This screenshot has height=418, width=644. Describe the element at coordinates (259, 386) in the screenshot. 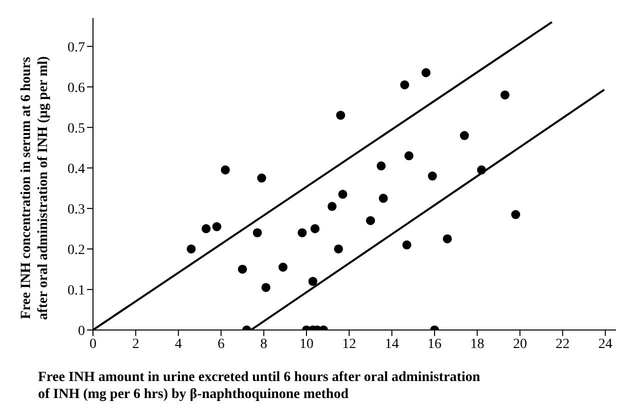

I see `x-axis-title: Free INH amount in urine excreted until 6 hours after oral administration of INH (mg per 6 hrs) by β-naphthoquinone method` at that location.